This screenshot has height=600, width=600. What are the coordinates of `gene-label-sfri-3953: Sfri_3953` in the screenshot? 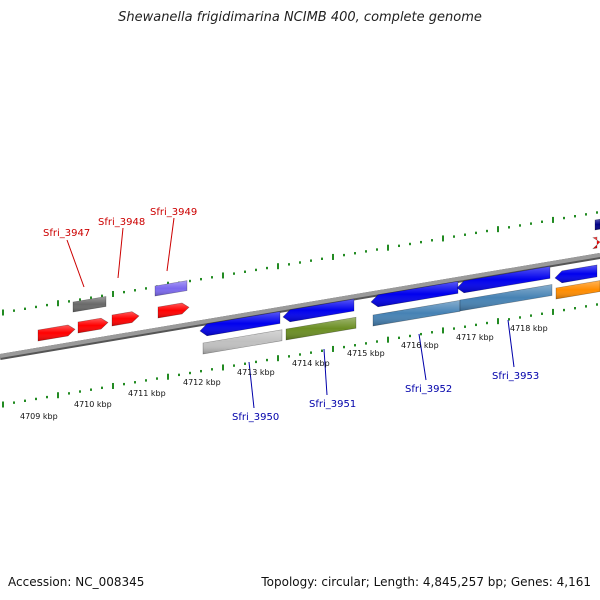 It's located at (515, 376).